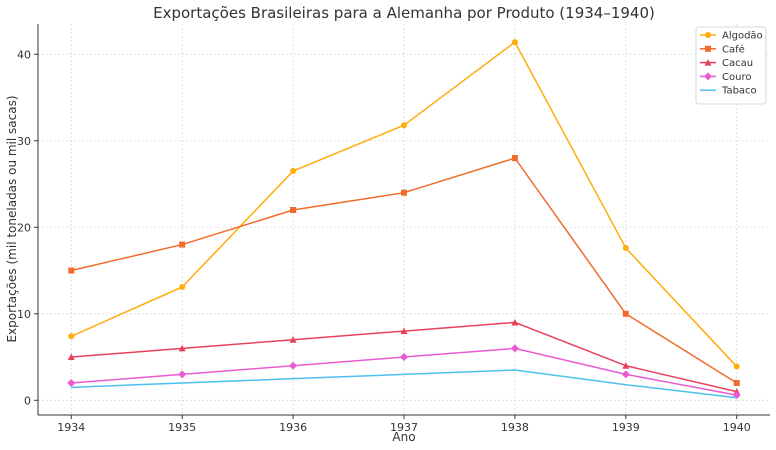 The width and height of the screenshot is (776, 450). I want to click on series-line, so click(404, 384).